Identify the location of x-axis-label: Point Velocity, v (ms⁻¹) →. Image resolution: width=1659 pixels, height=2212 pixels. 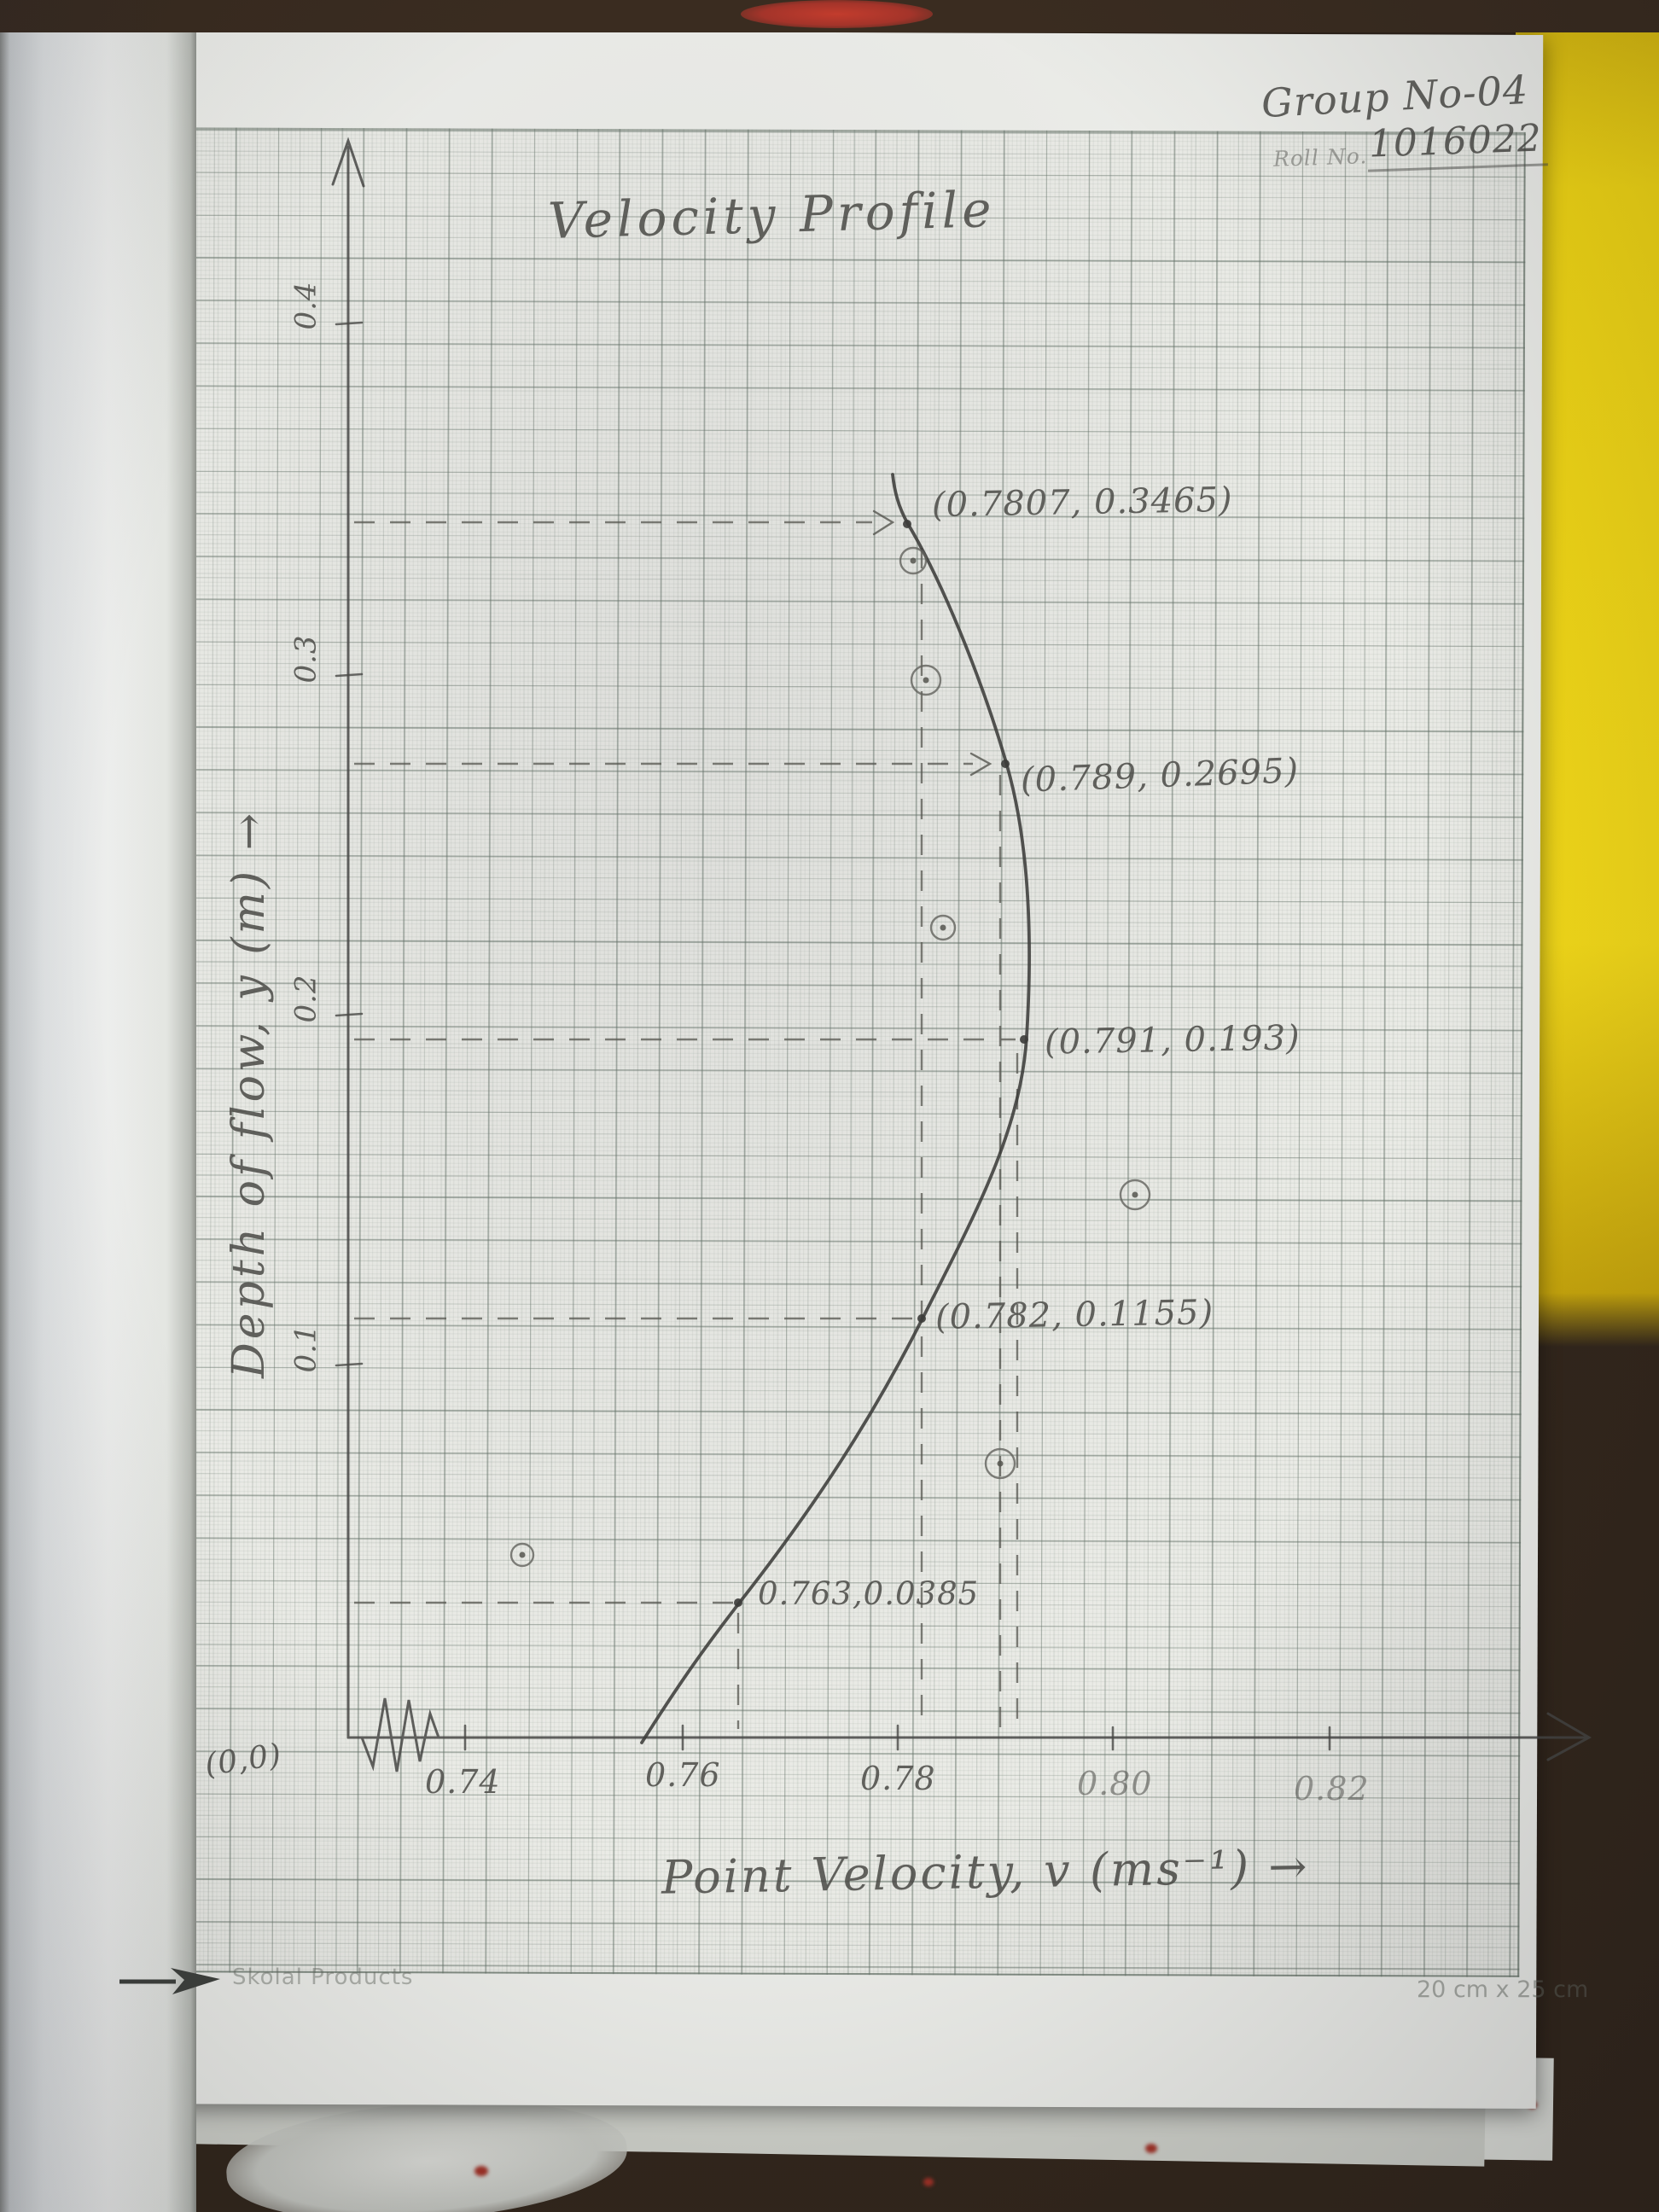
(986, 1872).